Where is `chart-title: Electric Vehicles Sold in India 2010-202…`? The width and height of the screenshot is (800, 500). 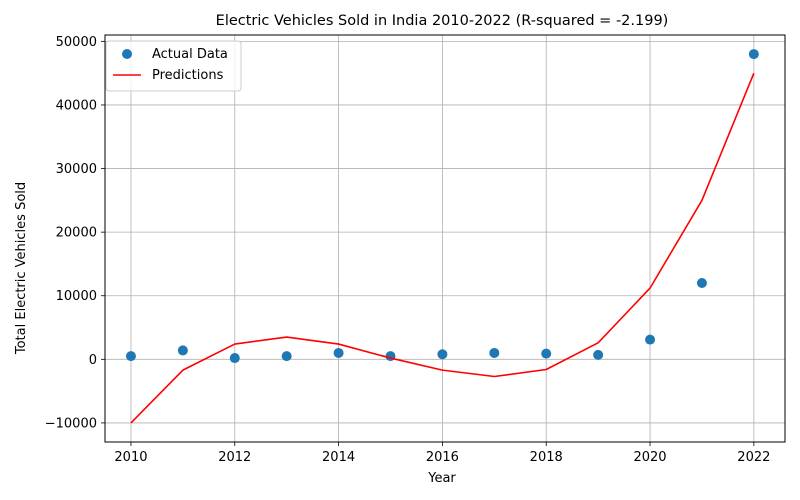 chart-title: Electric Vehicles Sold in India 2010-202… is located at coordinates (442, 21).